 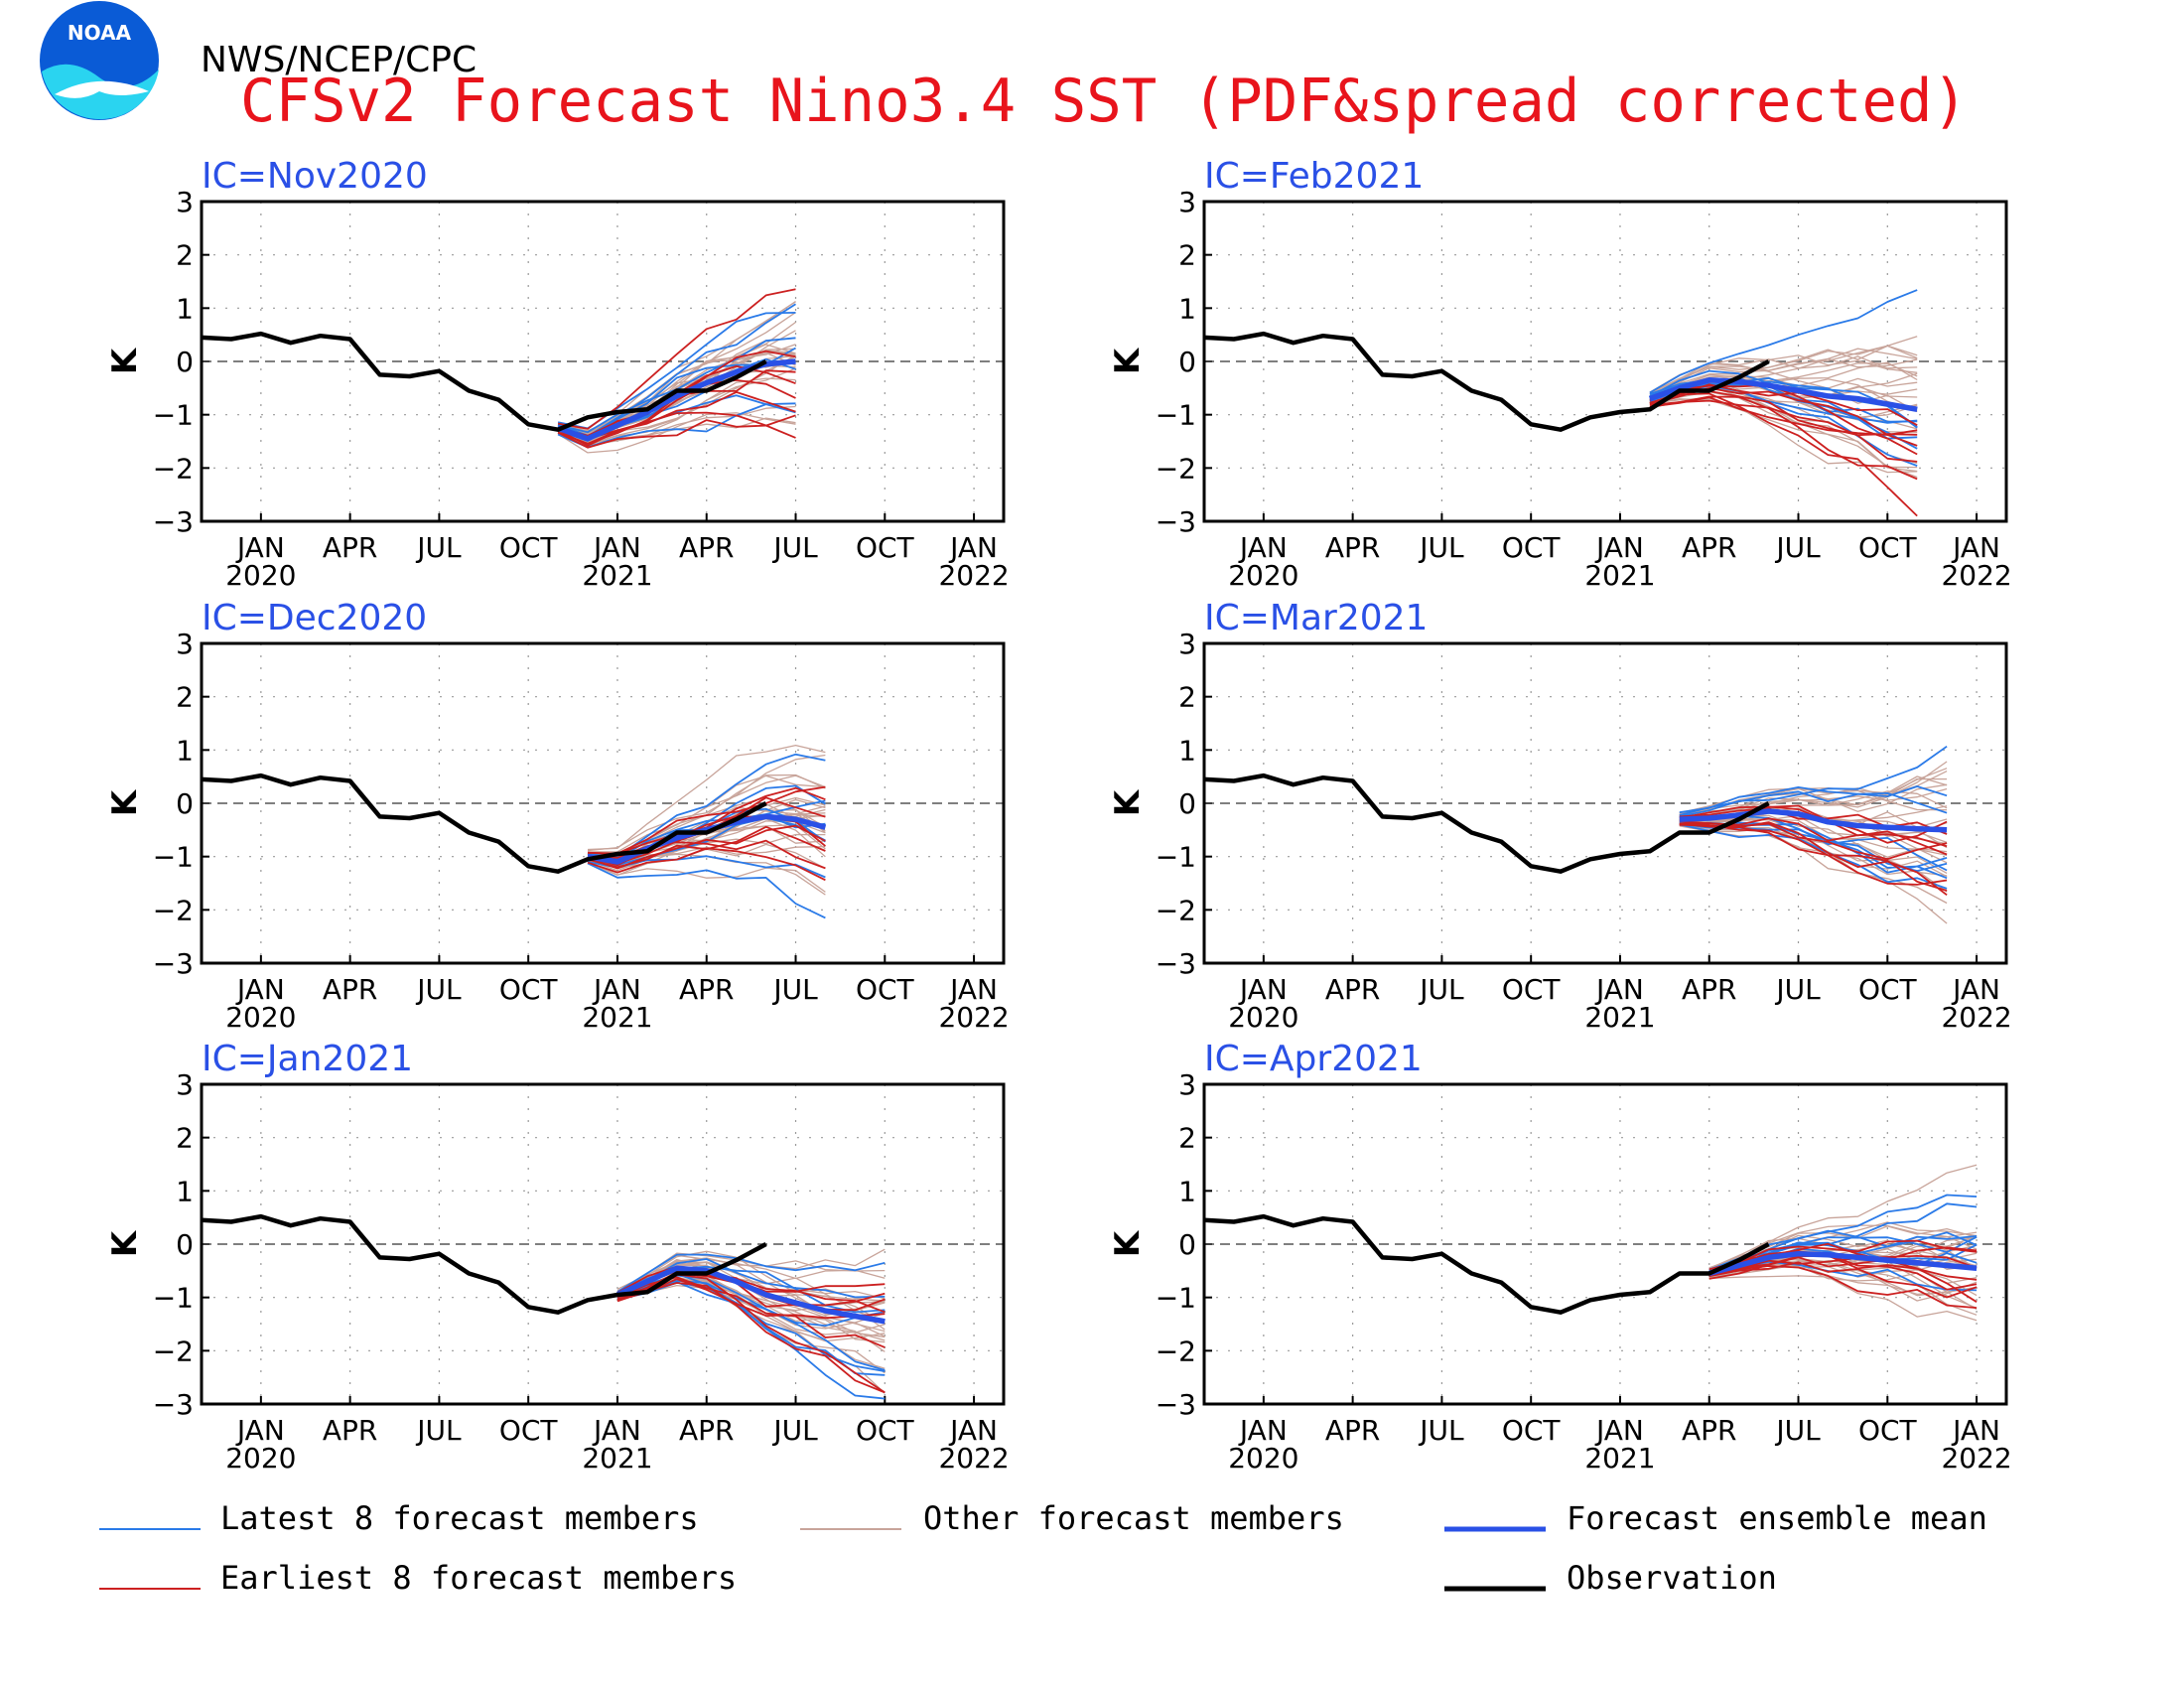 What do you see at coordinates (125, 1243) in the screenshot?
I see `y-axis-label: K` at bounding box center [125, 1243].